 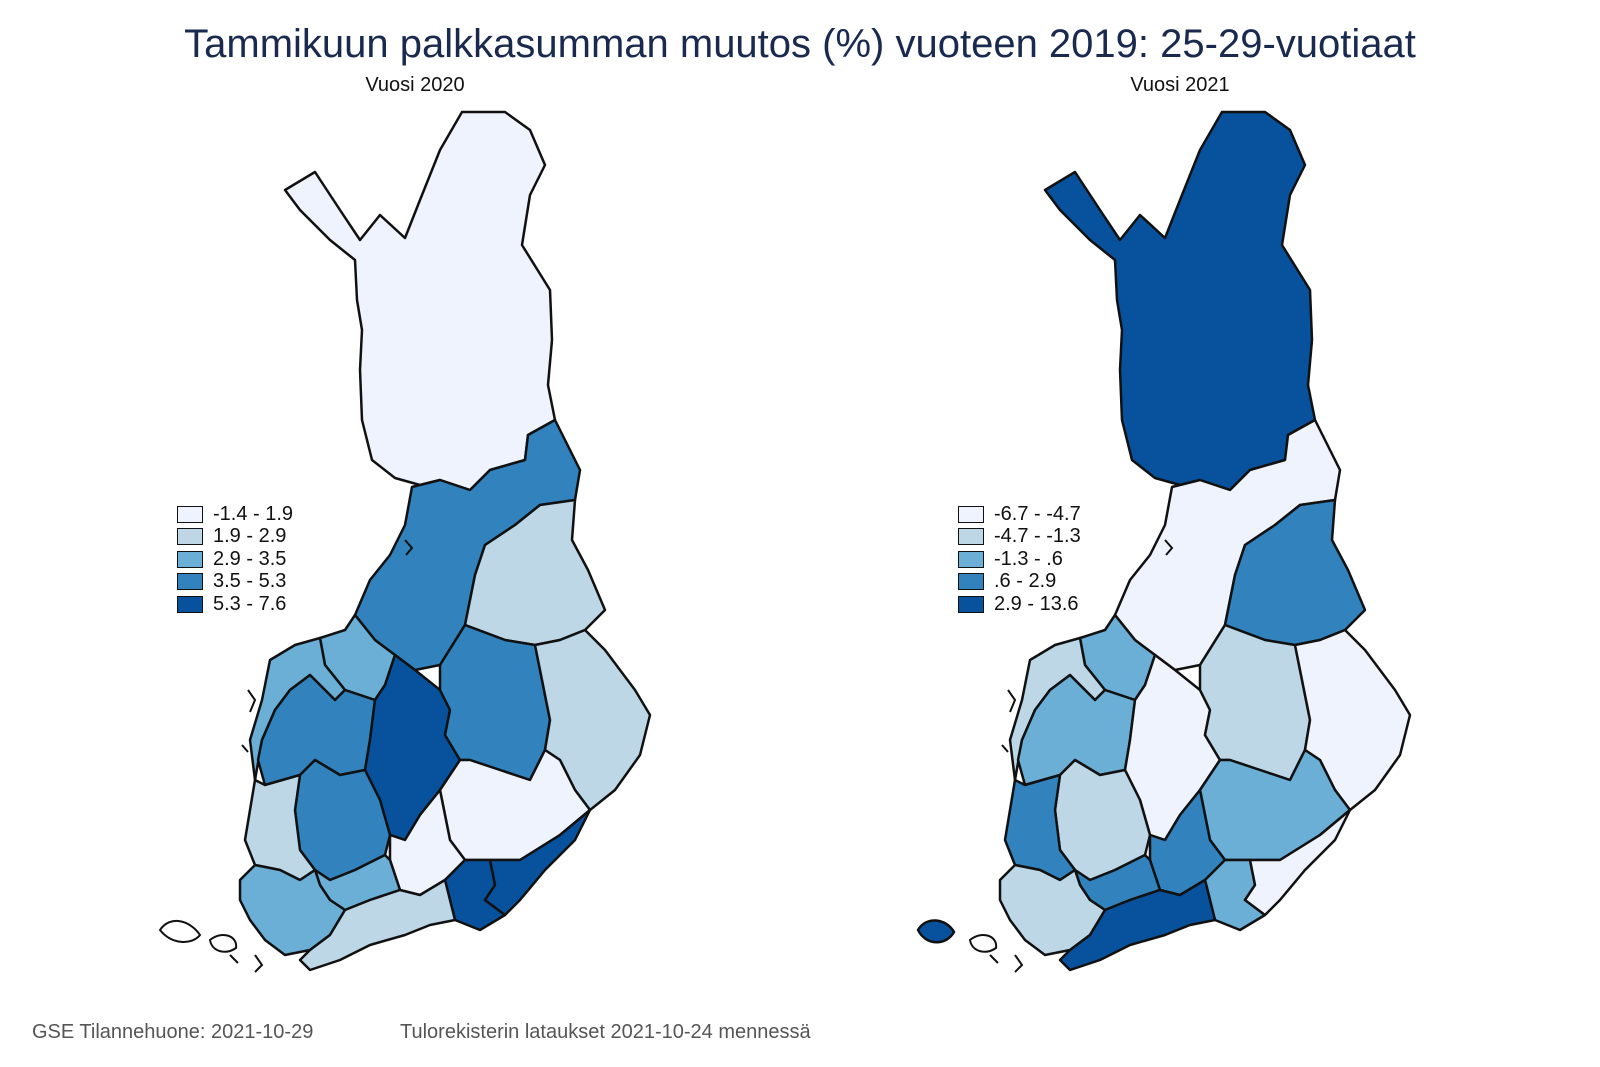 What do you see at coordinates (1037, 513) in the screenshot?
I see `legend-label: -6.7 - -4.7` at bounding box center [1037, 513].